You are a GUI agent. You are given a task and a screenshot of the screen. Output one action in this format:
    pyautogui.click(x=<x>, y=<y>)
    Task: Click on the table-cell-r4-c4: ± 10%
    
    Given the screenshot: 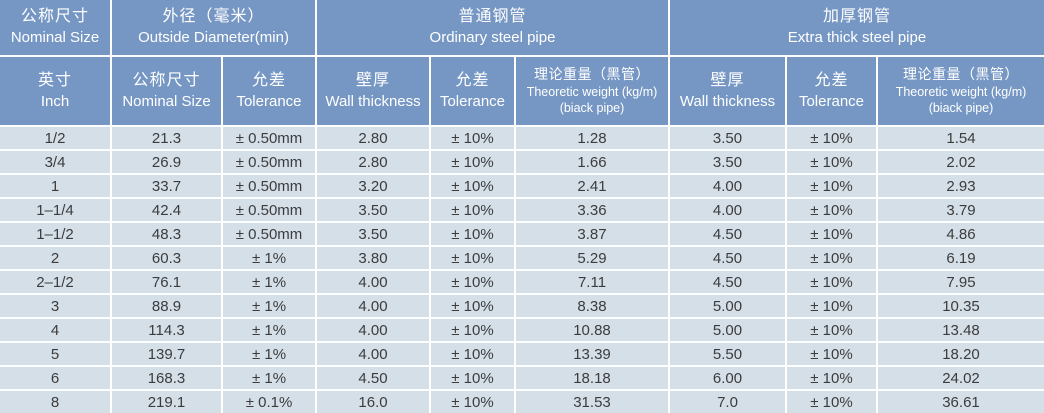 What is the action you would take?
    pyautogui.click(x=472, y=234)
    